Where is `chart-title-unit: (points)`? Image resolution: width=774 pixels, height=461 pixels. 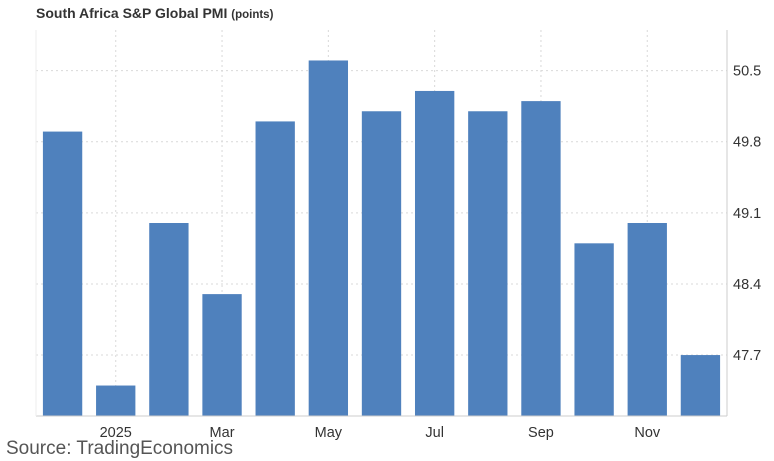 chart-title-unit: (points) is located at coordinates (252, 15).